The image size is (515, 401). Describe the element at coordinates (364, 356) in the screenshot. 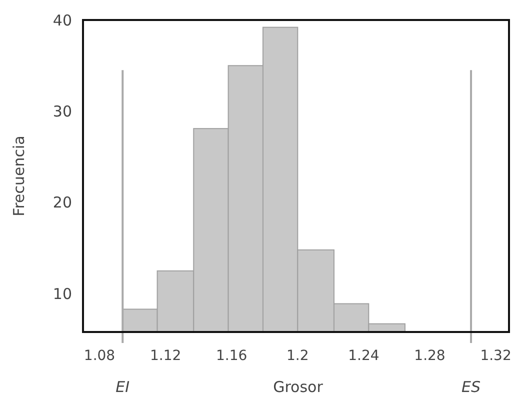

I see `x-tick-label: 1.24` at that location.